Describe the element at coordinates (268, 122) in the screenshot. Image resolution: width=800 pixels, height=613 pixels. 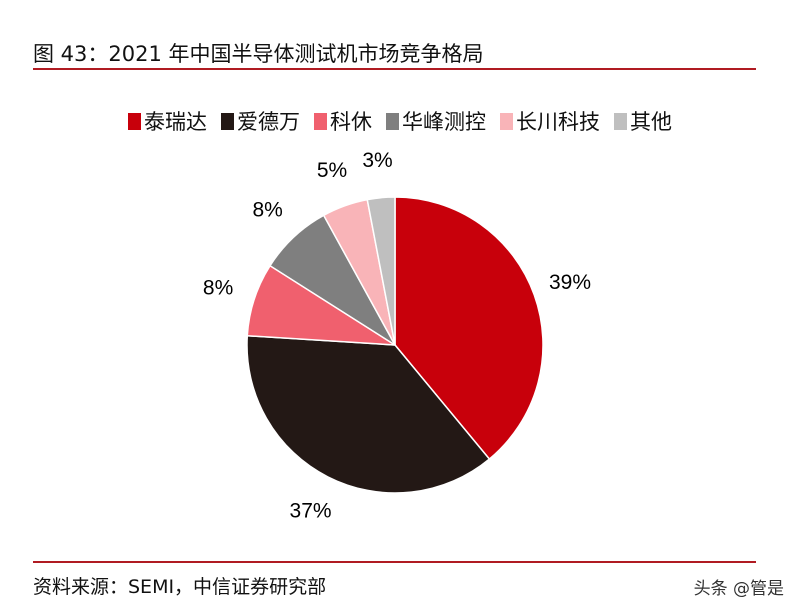
I see `legend-label: 爱德万` at that location.